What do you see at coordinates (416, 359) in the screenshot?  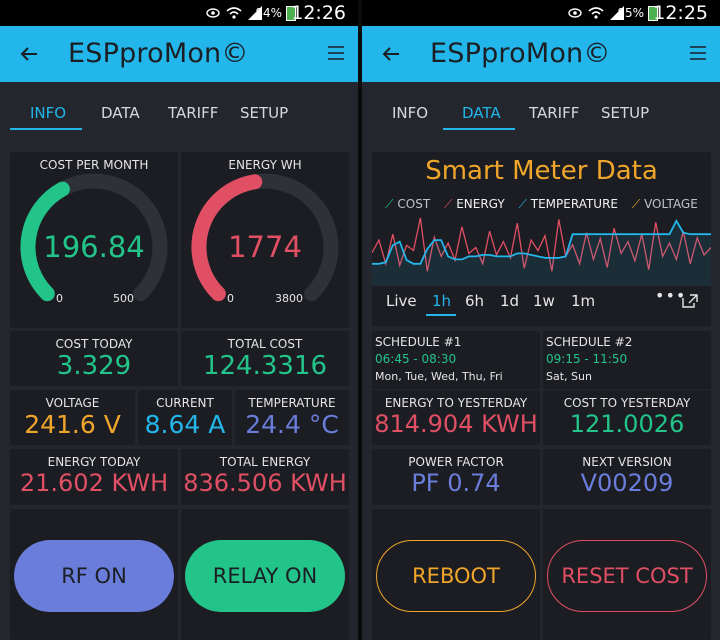 I see `schedule-time: 06:45 - 08:30` at bounding box center [416, 359].